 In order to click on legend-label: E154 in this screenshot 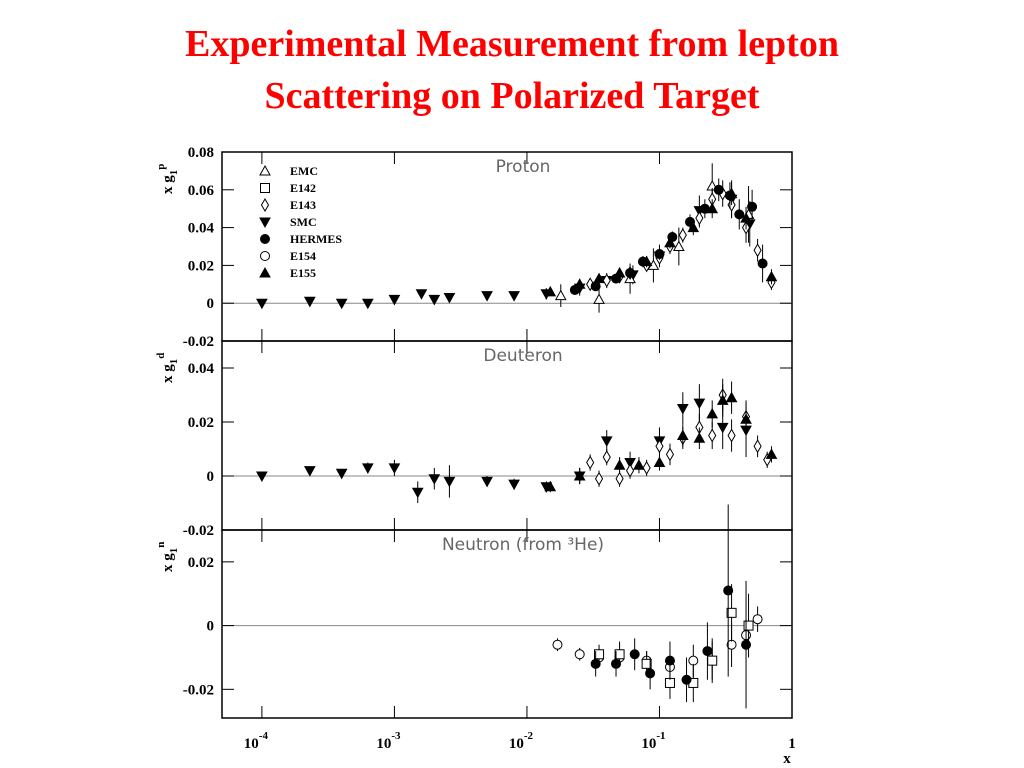, I will do `click(303, 256)`.